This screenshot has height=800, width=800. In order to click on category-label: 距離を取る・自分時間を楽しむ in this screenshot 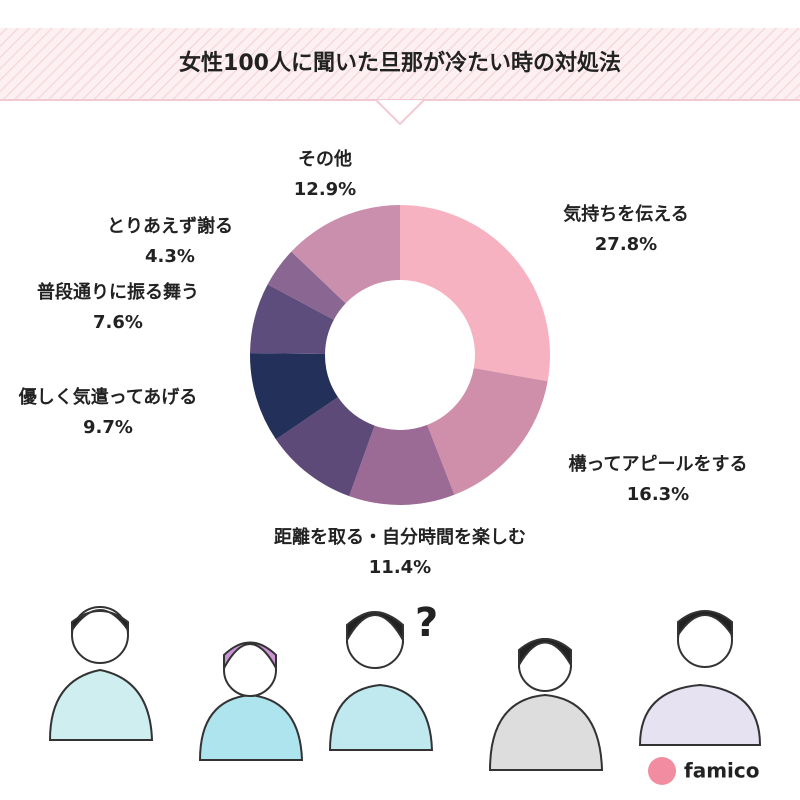, I will do `click(400, 537)`.